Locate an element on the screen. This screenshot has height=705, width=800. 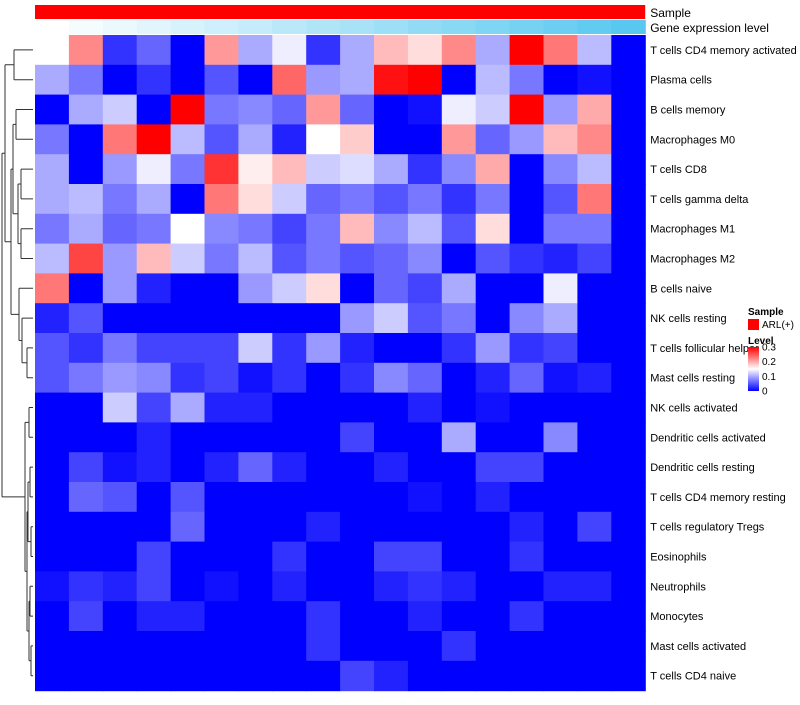
row-label: T cells CD8 is located at coordinates (678, 170).